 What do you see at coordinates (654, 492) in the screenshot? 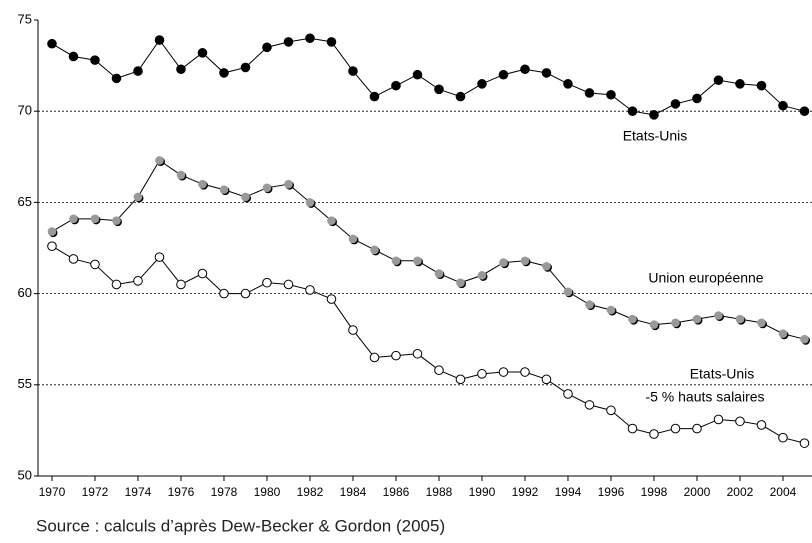
I see `x-tick-label: 1998` at bounding box center [654, 492].